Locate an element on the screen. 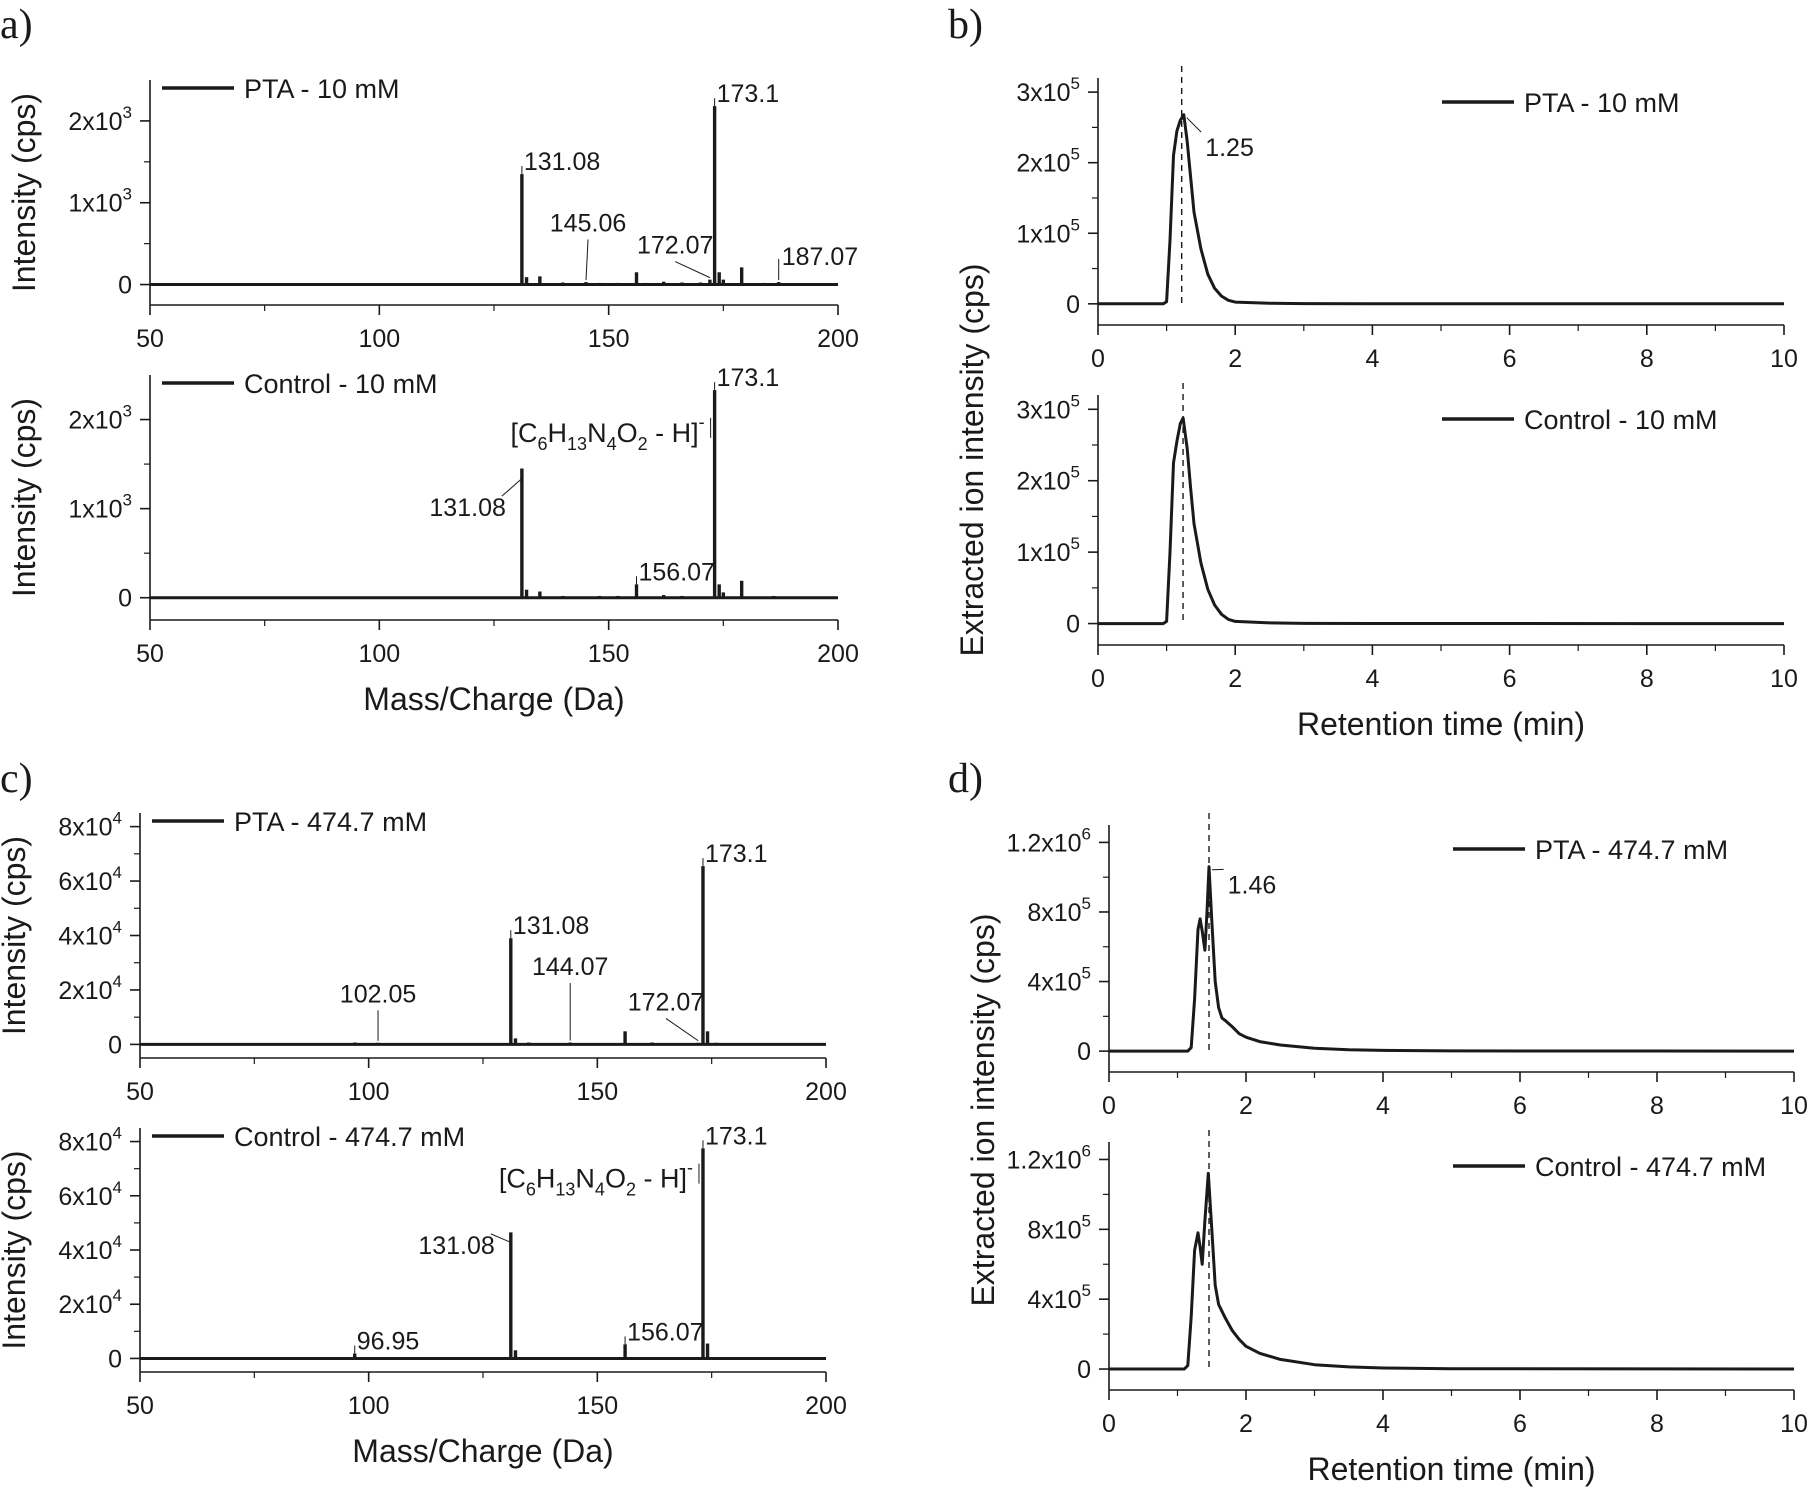  peak-label: 96.95 is located at coordinates (388, 1342).